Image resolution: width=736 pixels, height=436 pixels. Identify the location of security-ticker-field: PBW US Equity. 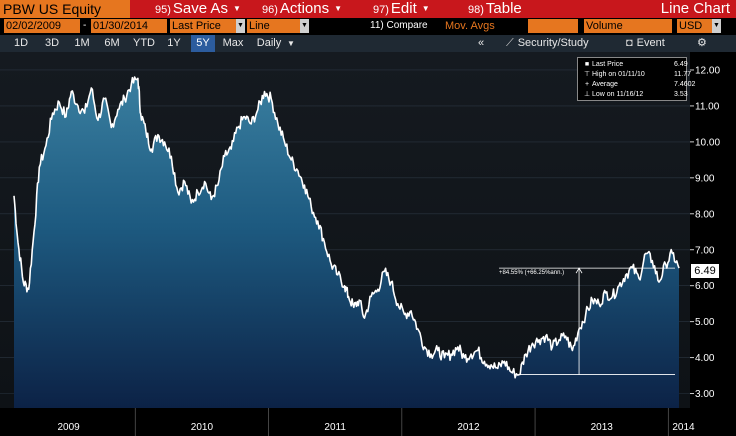
(65, 9).